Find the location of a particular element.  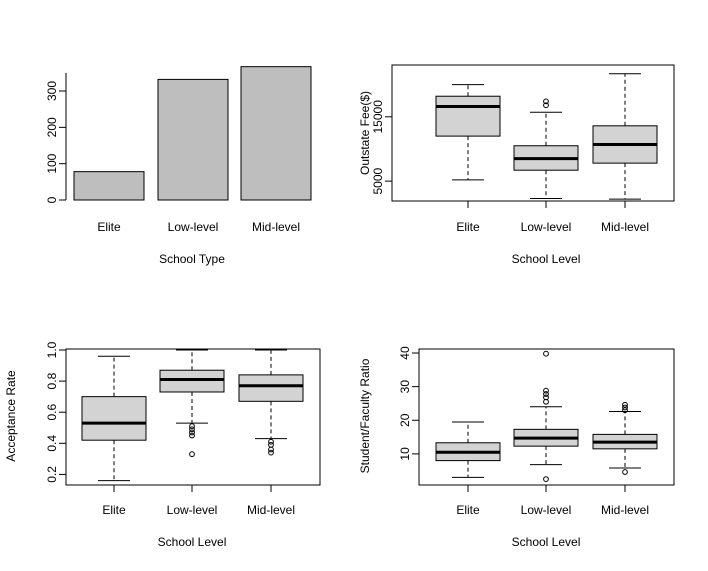

y-axis-label: Student/Faculty Ratio is located at coordinates (365, 415).